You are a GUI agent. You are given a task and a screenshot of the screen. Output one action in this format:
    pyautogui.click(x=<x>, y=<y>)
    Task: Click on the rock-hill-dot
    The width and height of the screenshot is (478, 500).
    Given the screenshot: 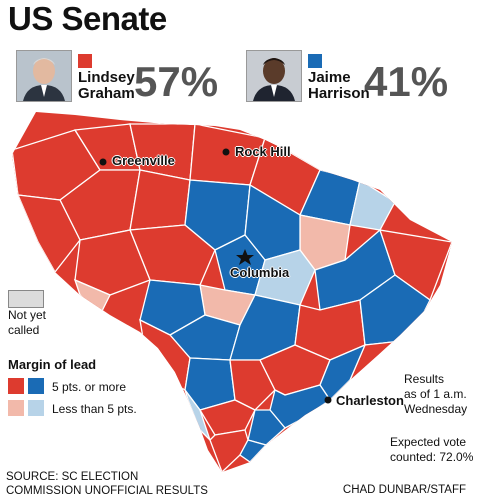 What is the action you would take?
    pyautogui.click(x=226, y=152)
    